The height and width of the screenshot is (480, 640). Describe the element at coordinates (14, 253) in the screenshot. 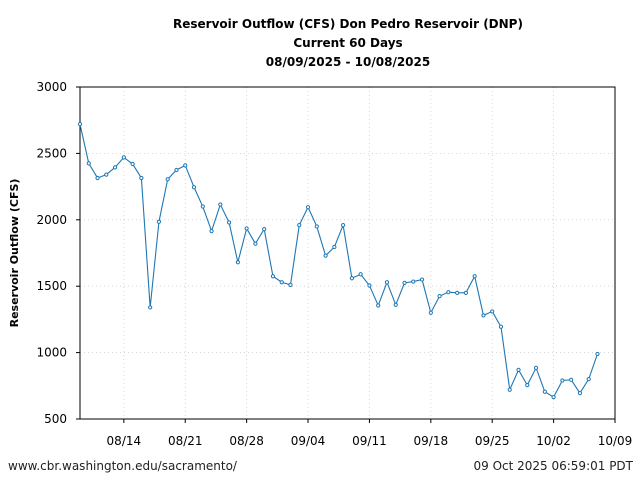

I see `y-axis-label: Reservoir Outflow (CFS)` at that location.